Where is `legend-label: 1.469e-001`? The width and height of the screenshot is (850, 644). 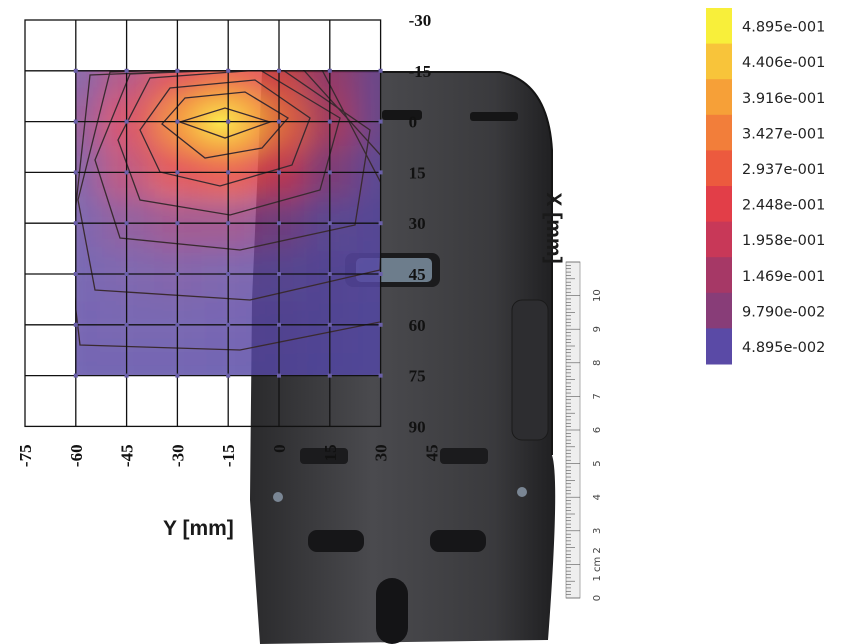
legend-label: 1.469e-001 is located at coordinates (783, 277).